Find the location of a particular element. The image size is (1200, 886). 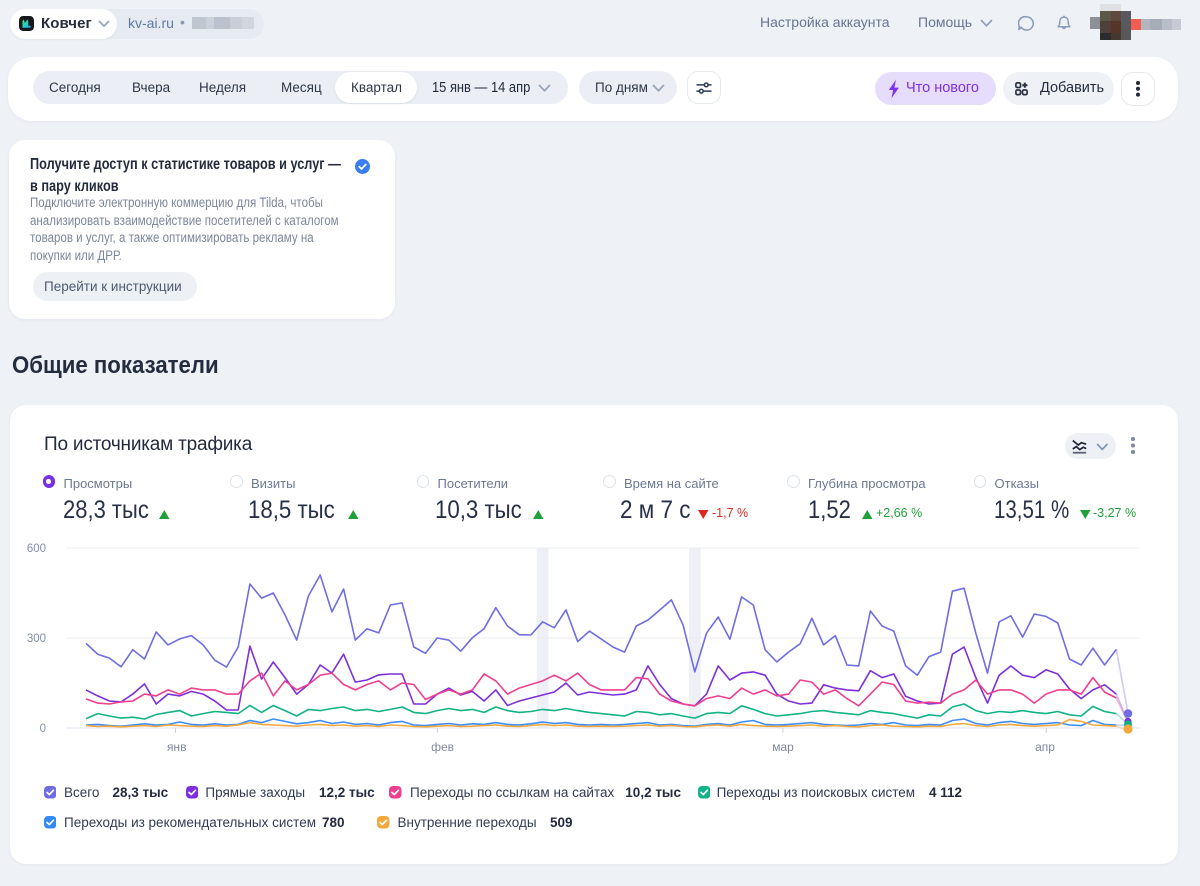

svg-text: 600 is located at coordinates (36, 549).